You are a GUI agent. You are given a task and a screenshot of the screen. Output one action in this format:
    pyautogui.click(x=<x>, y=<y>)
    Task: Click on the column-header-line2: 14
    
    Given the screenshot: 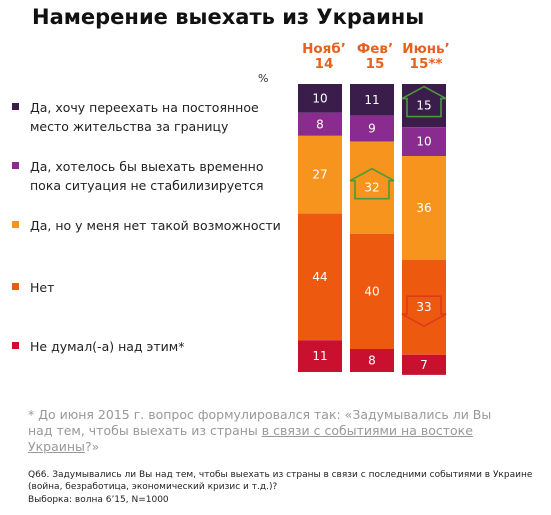 What is the action you would take?
    pyautogui.click(x=324, y=64)
    